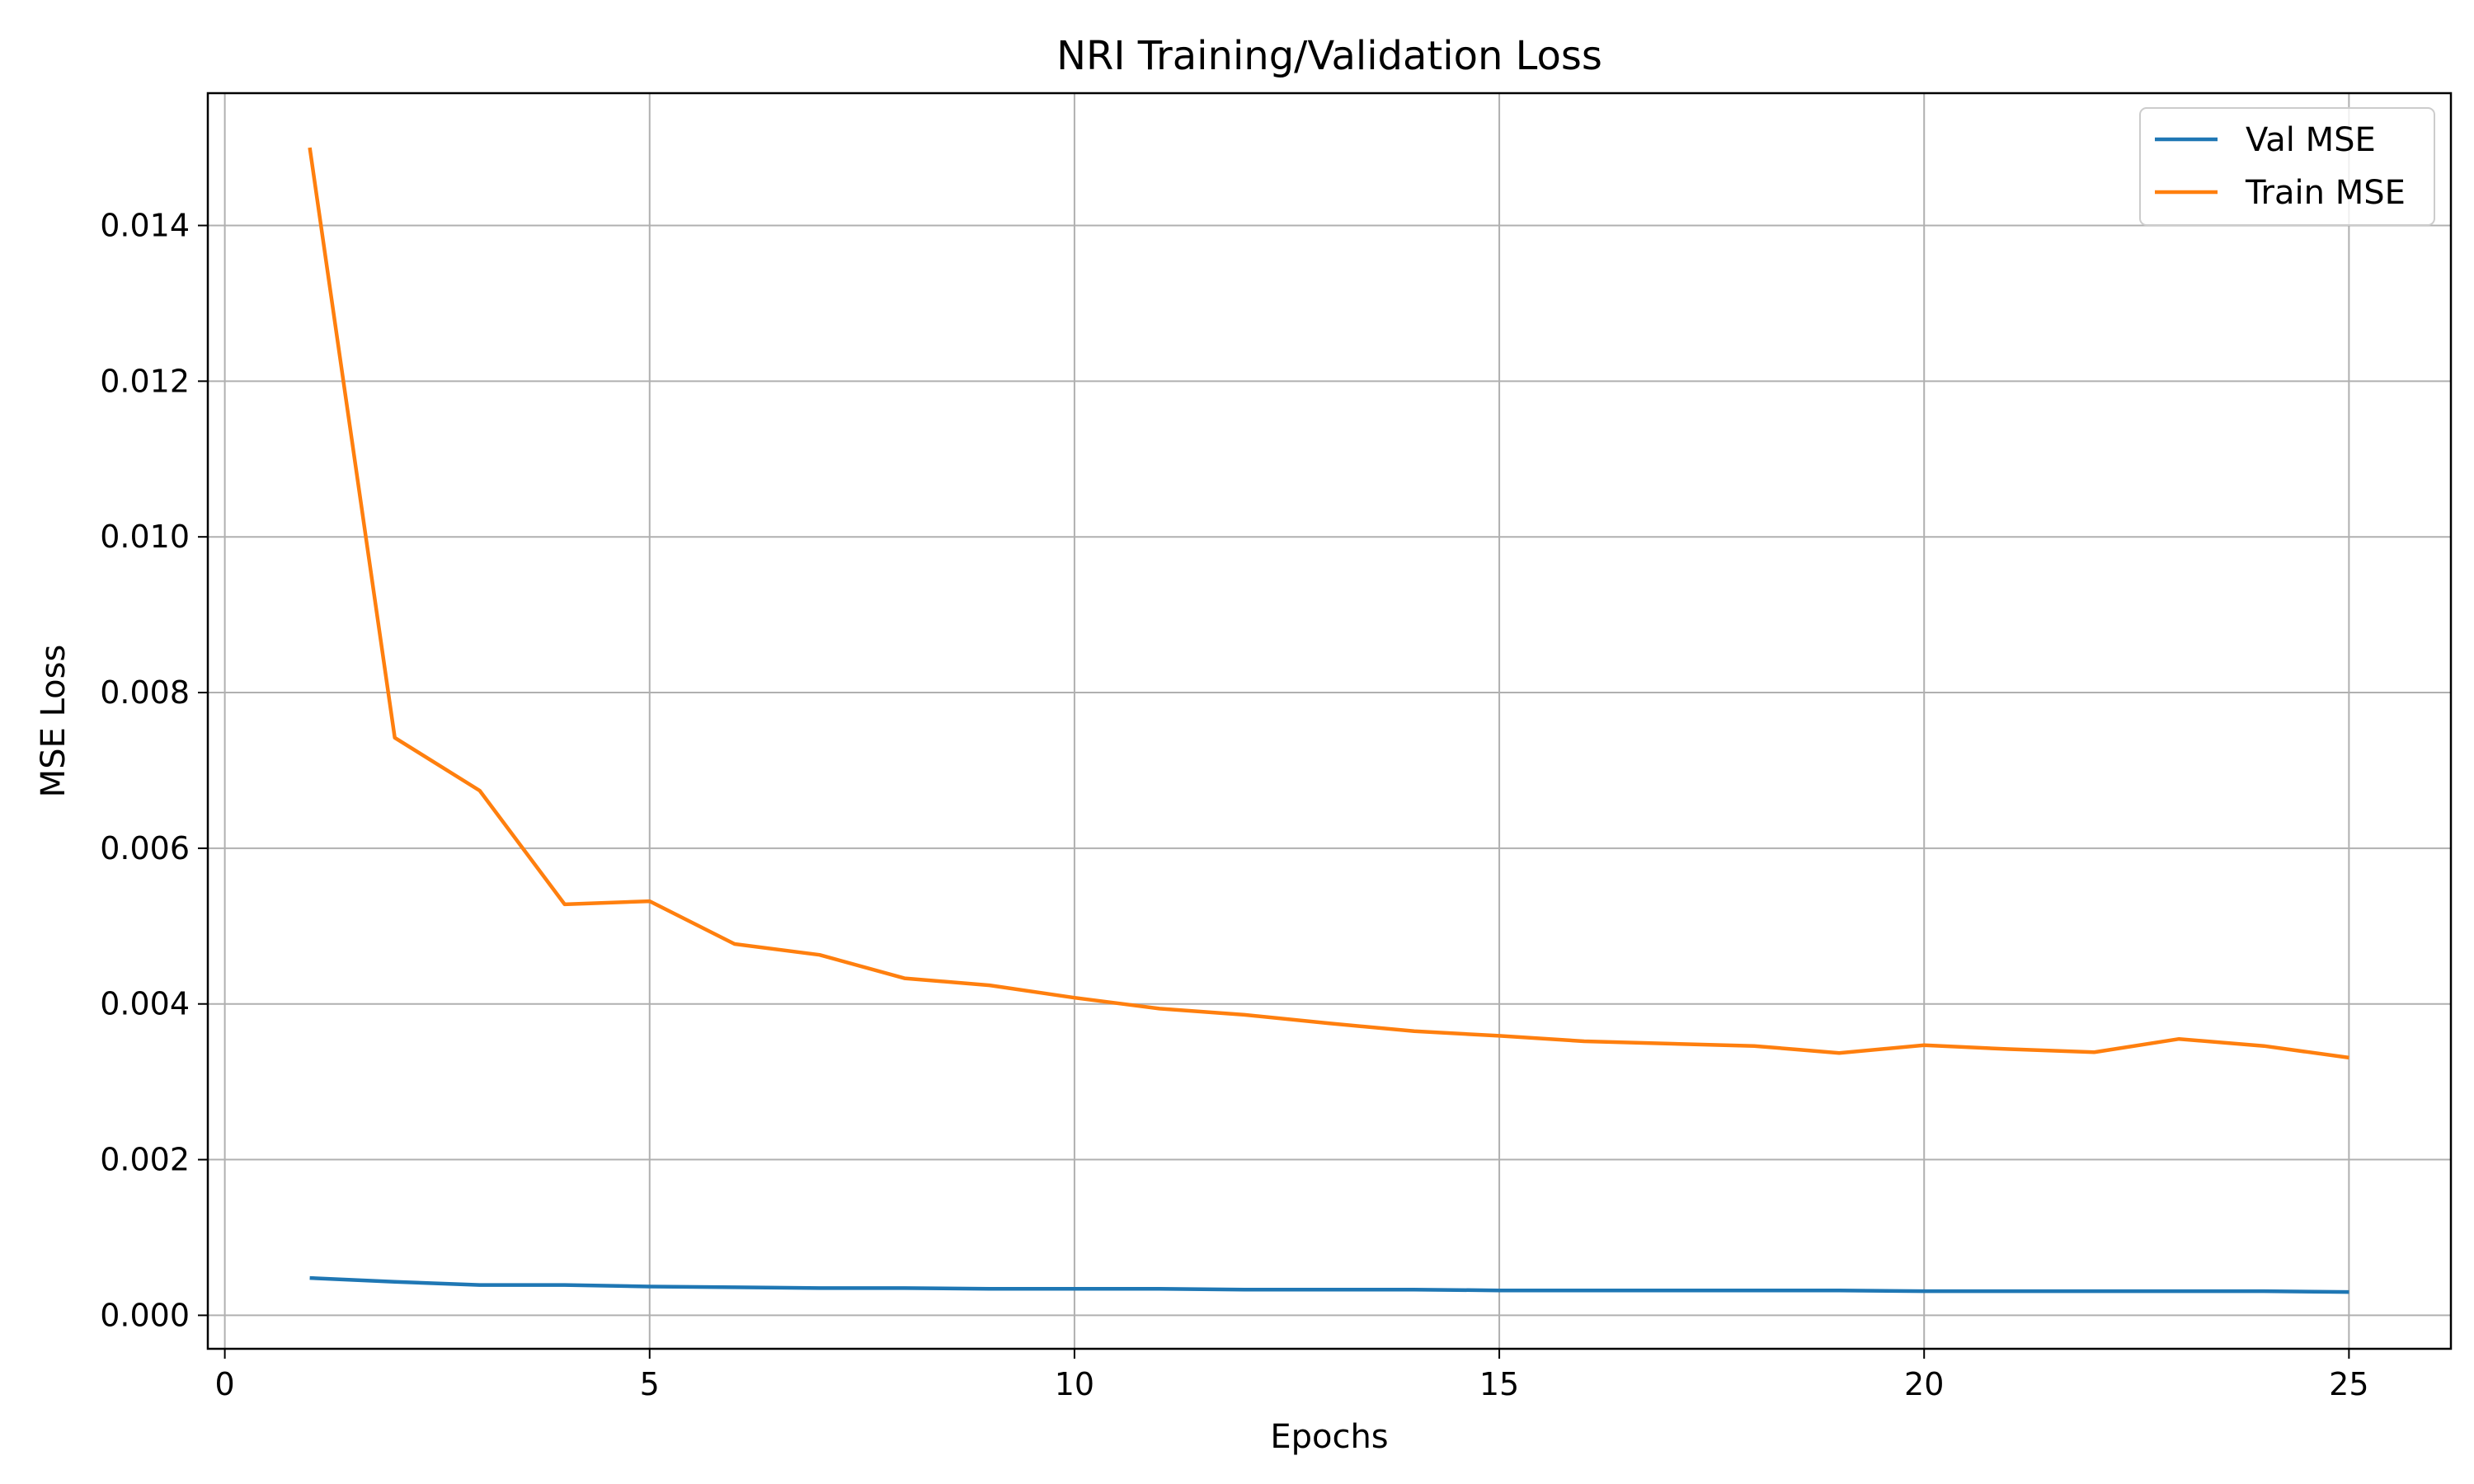 The width and height of the screenshot is (2474, 1484). I want to click on y-axis-label: MSE Loss, so click(54, 721).